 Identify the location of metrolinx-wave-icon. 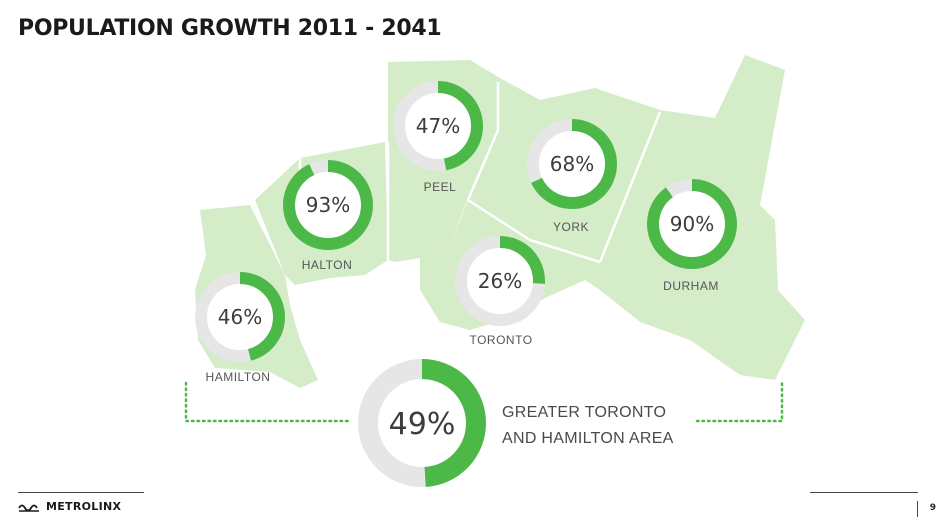
(28, 508).